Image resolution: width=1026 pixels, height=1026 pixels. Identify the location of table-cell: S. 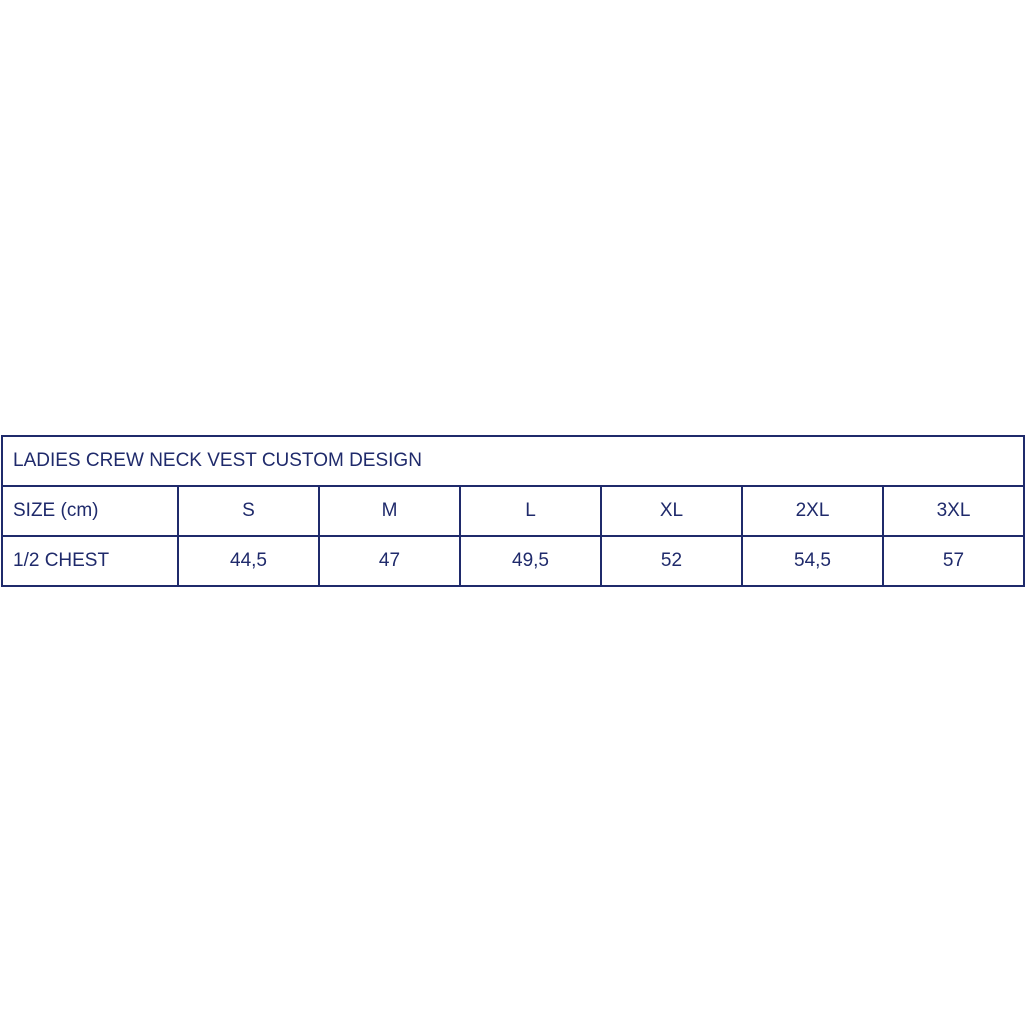
(248, 511).